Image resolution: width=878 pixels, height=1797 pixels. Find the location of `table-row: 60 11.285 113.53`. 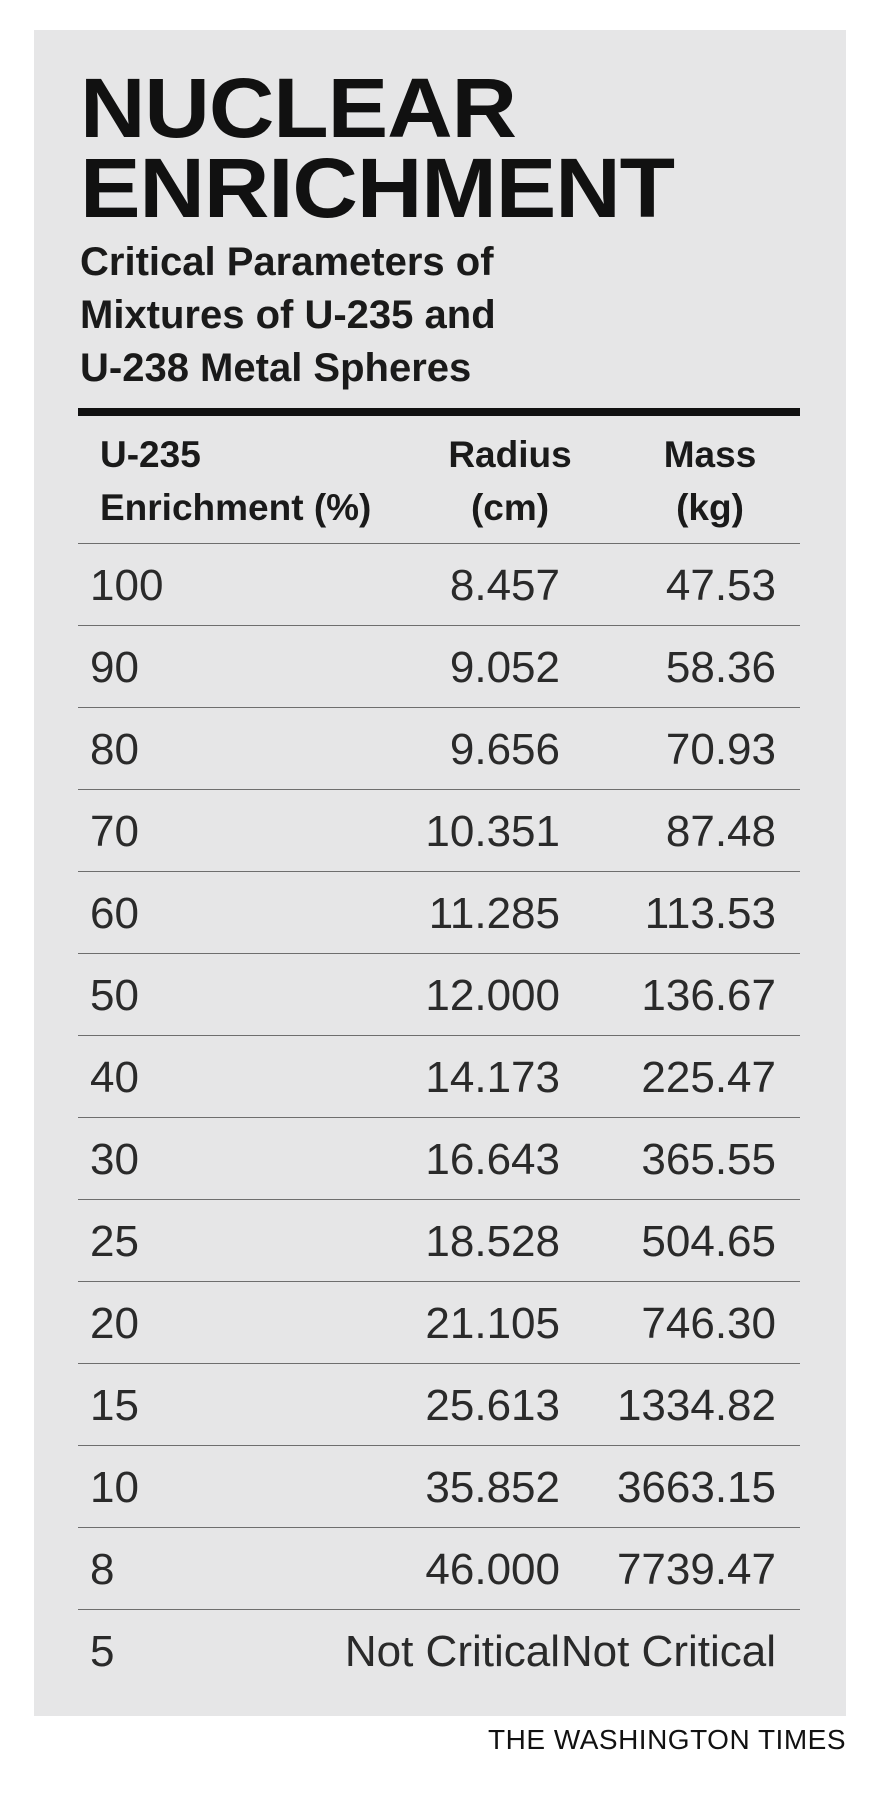

table-row: 60 11.285 113.53 is located at coordinates (439, 912).